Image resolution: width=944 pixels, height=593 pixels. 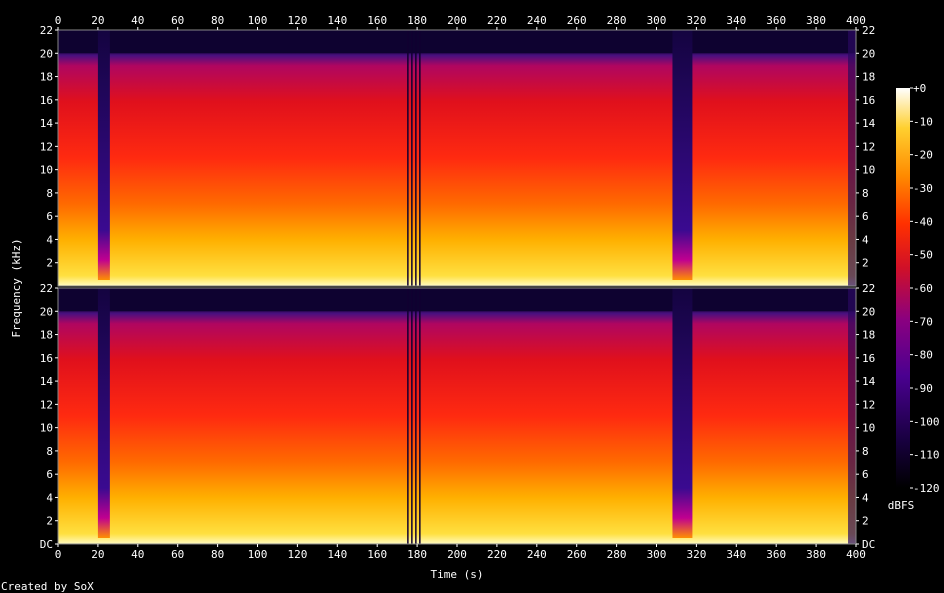 I want to click on x-tick-label: 400, so click(x=856, y=20).